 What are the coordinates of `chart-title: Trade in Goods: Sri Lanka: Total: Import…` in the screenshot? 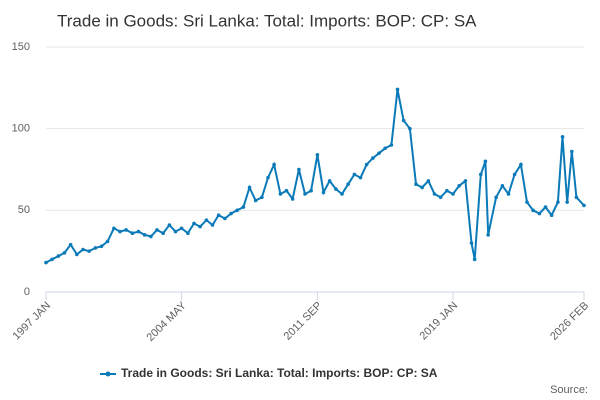 It's located at (267, 20).